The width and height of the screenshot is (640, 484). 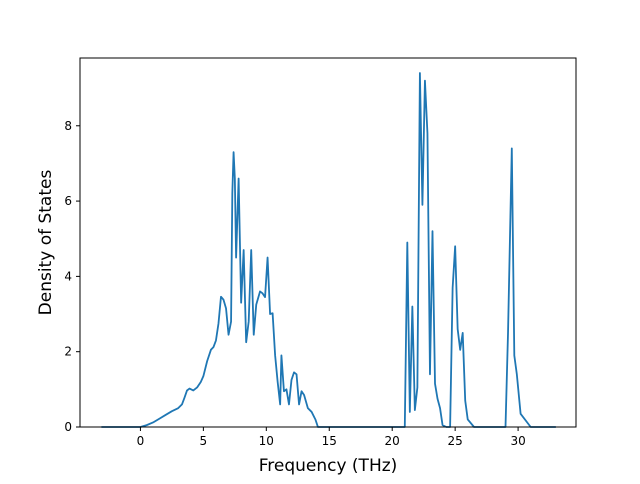 I want to click on x-tick-label: 0, so click(x=141, y=441).